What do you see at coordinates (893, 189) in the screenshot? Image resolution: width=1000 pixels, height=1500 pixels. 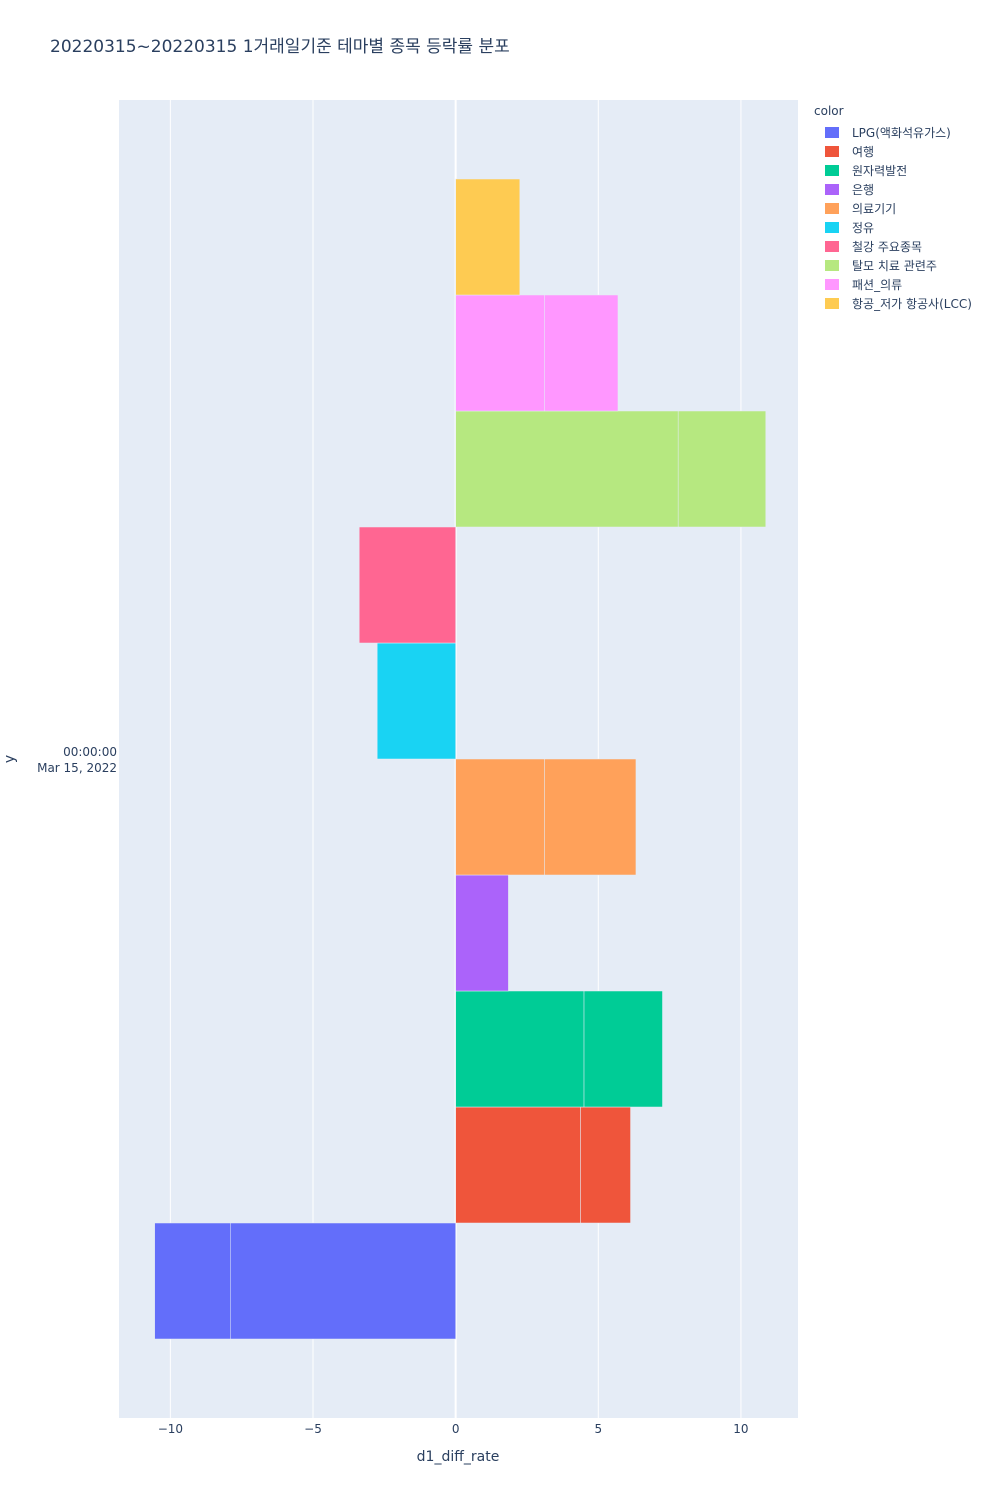 I see `legend-item: 은행` at bounding box center [893, 189].